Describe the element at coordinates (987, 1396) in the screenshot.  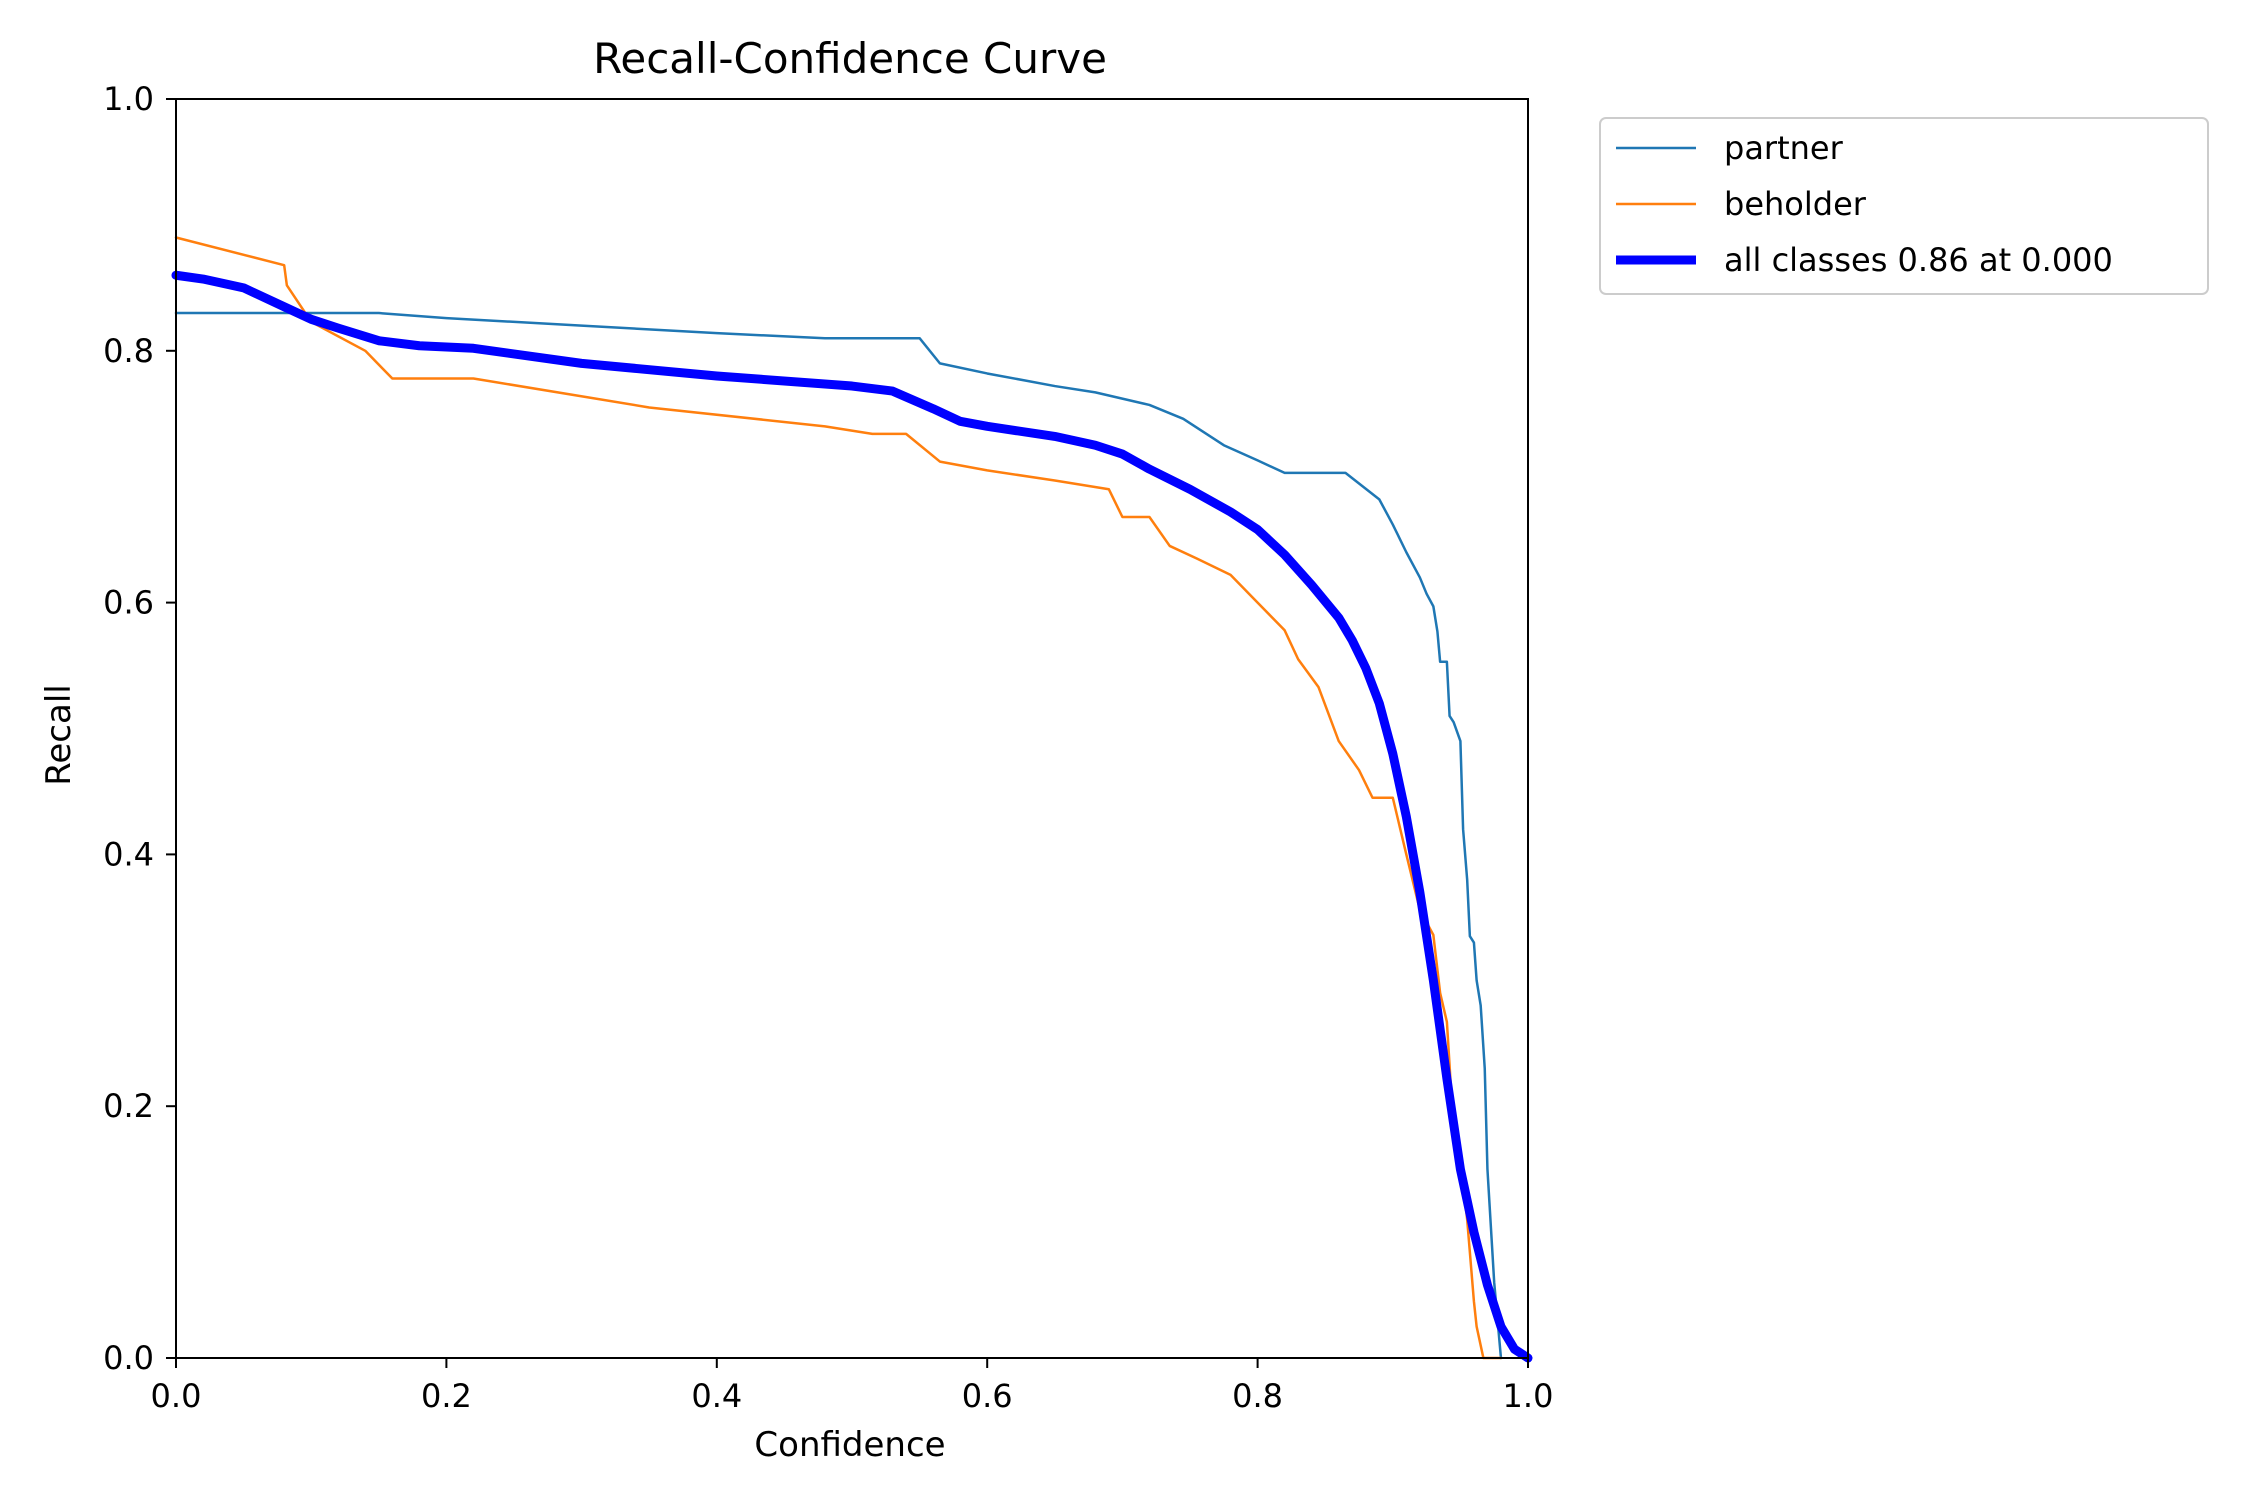
I see `x-tick-label: 0.6` at that location.